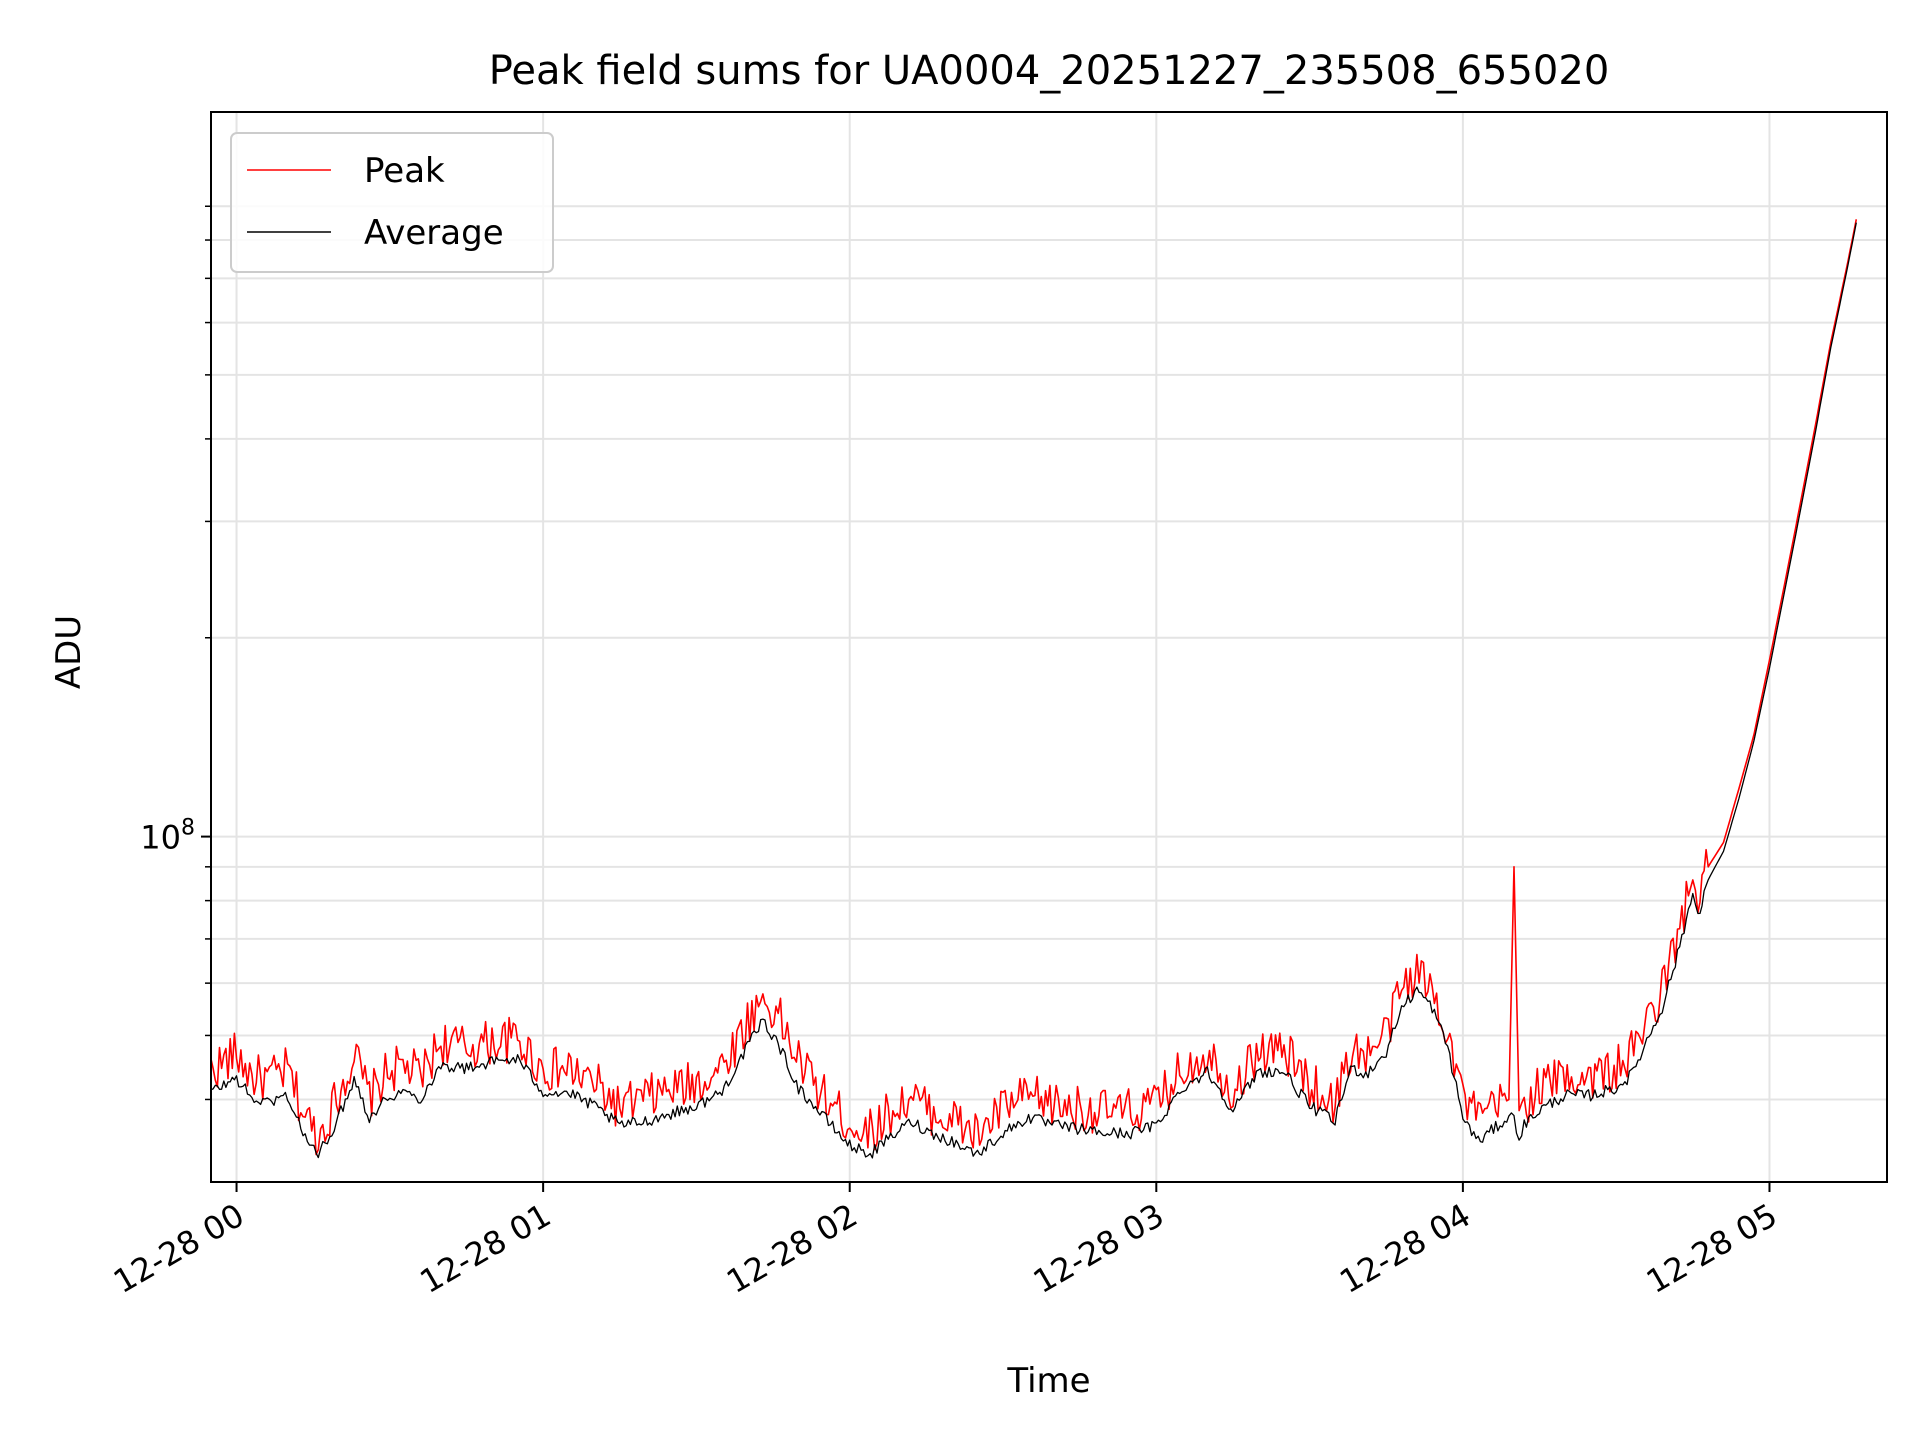 This screenshot has height=1440, width=1920. I want to click on x-axis-label: Time, so click(1048, 1381).